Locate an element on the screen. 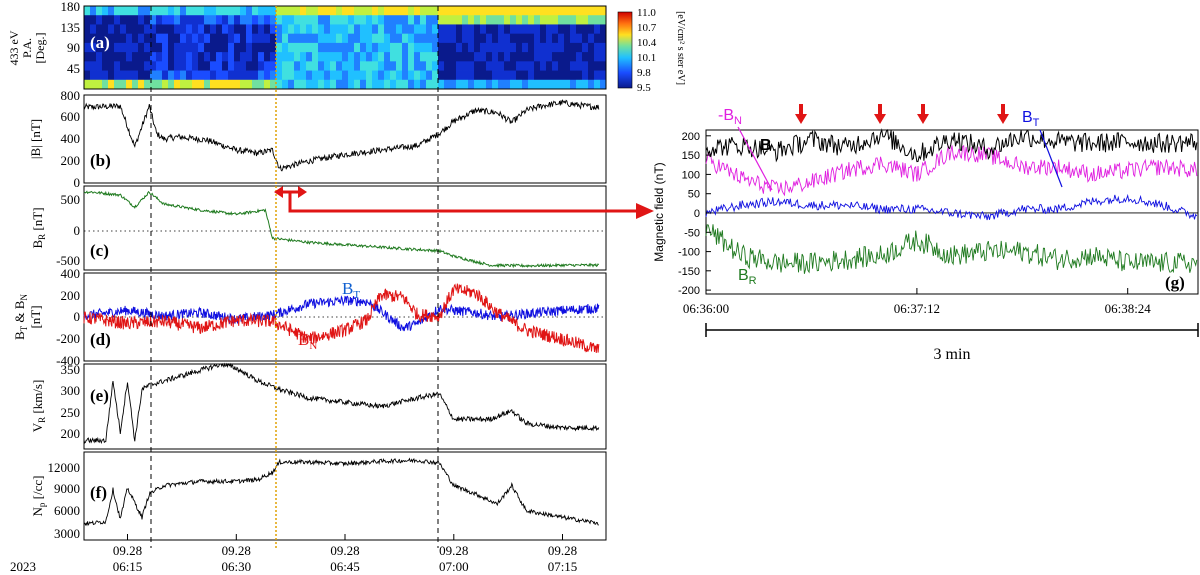  label-bt-pointer is located at coordinates (1051, 158).